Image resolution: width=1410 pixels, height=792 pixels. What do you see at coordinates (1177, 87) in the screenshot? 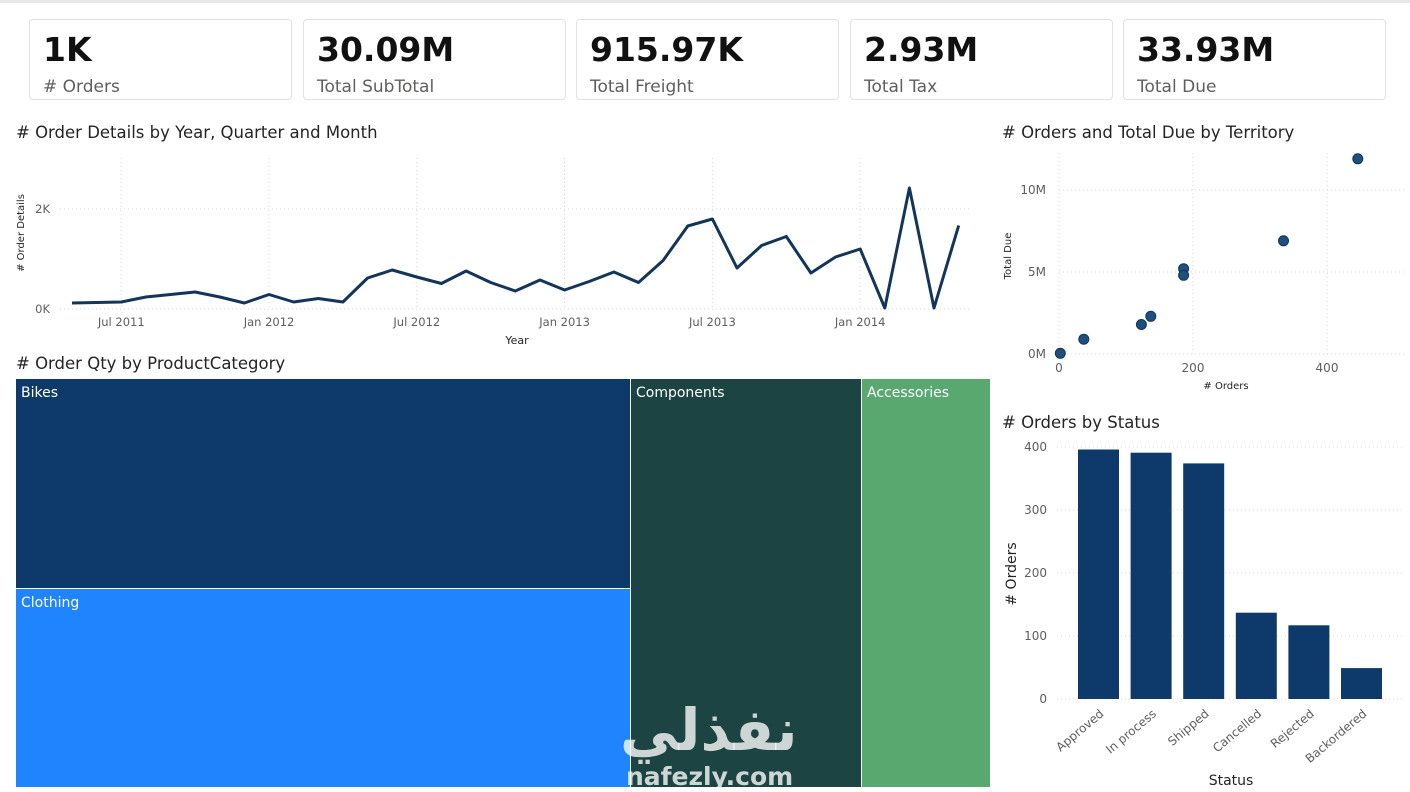
I see `kpi-label: Total Due` at bounding box center [1177, 87].